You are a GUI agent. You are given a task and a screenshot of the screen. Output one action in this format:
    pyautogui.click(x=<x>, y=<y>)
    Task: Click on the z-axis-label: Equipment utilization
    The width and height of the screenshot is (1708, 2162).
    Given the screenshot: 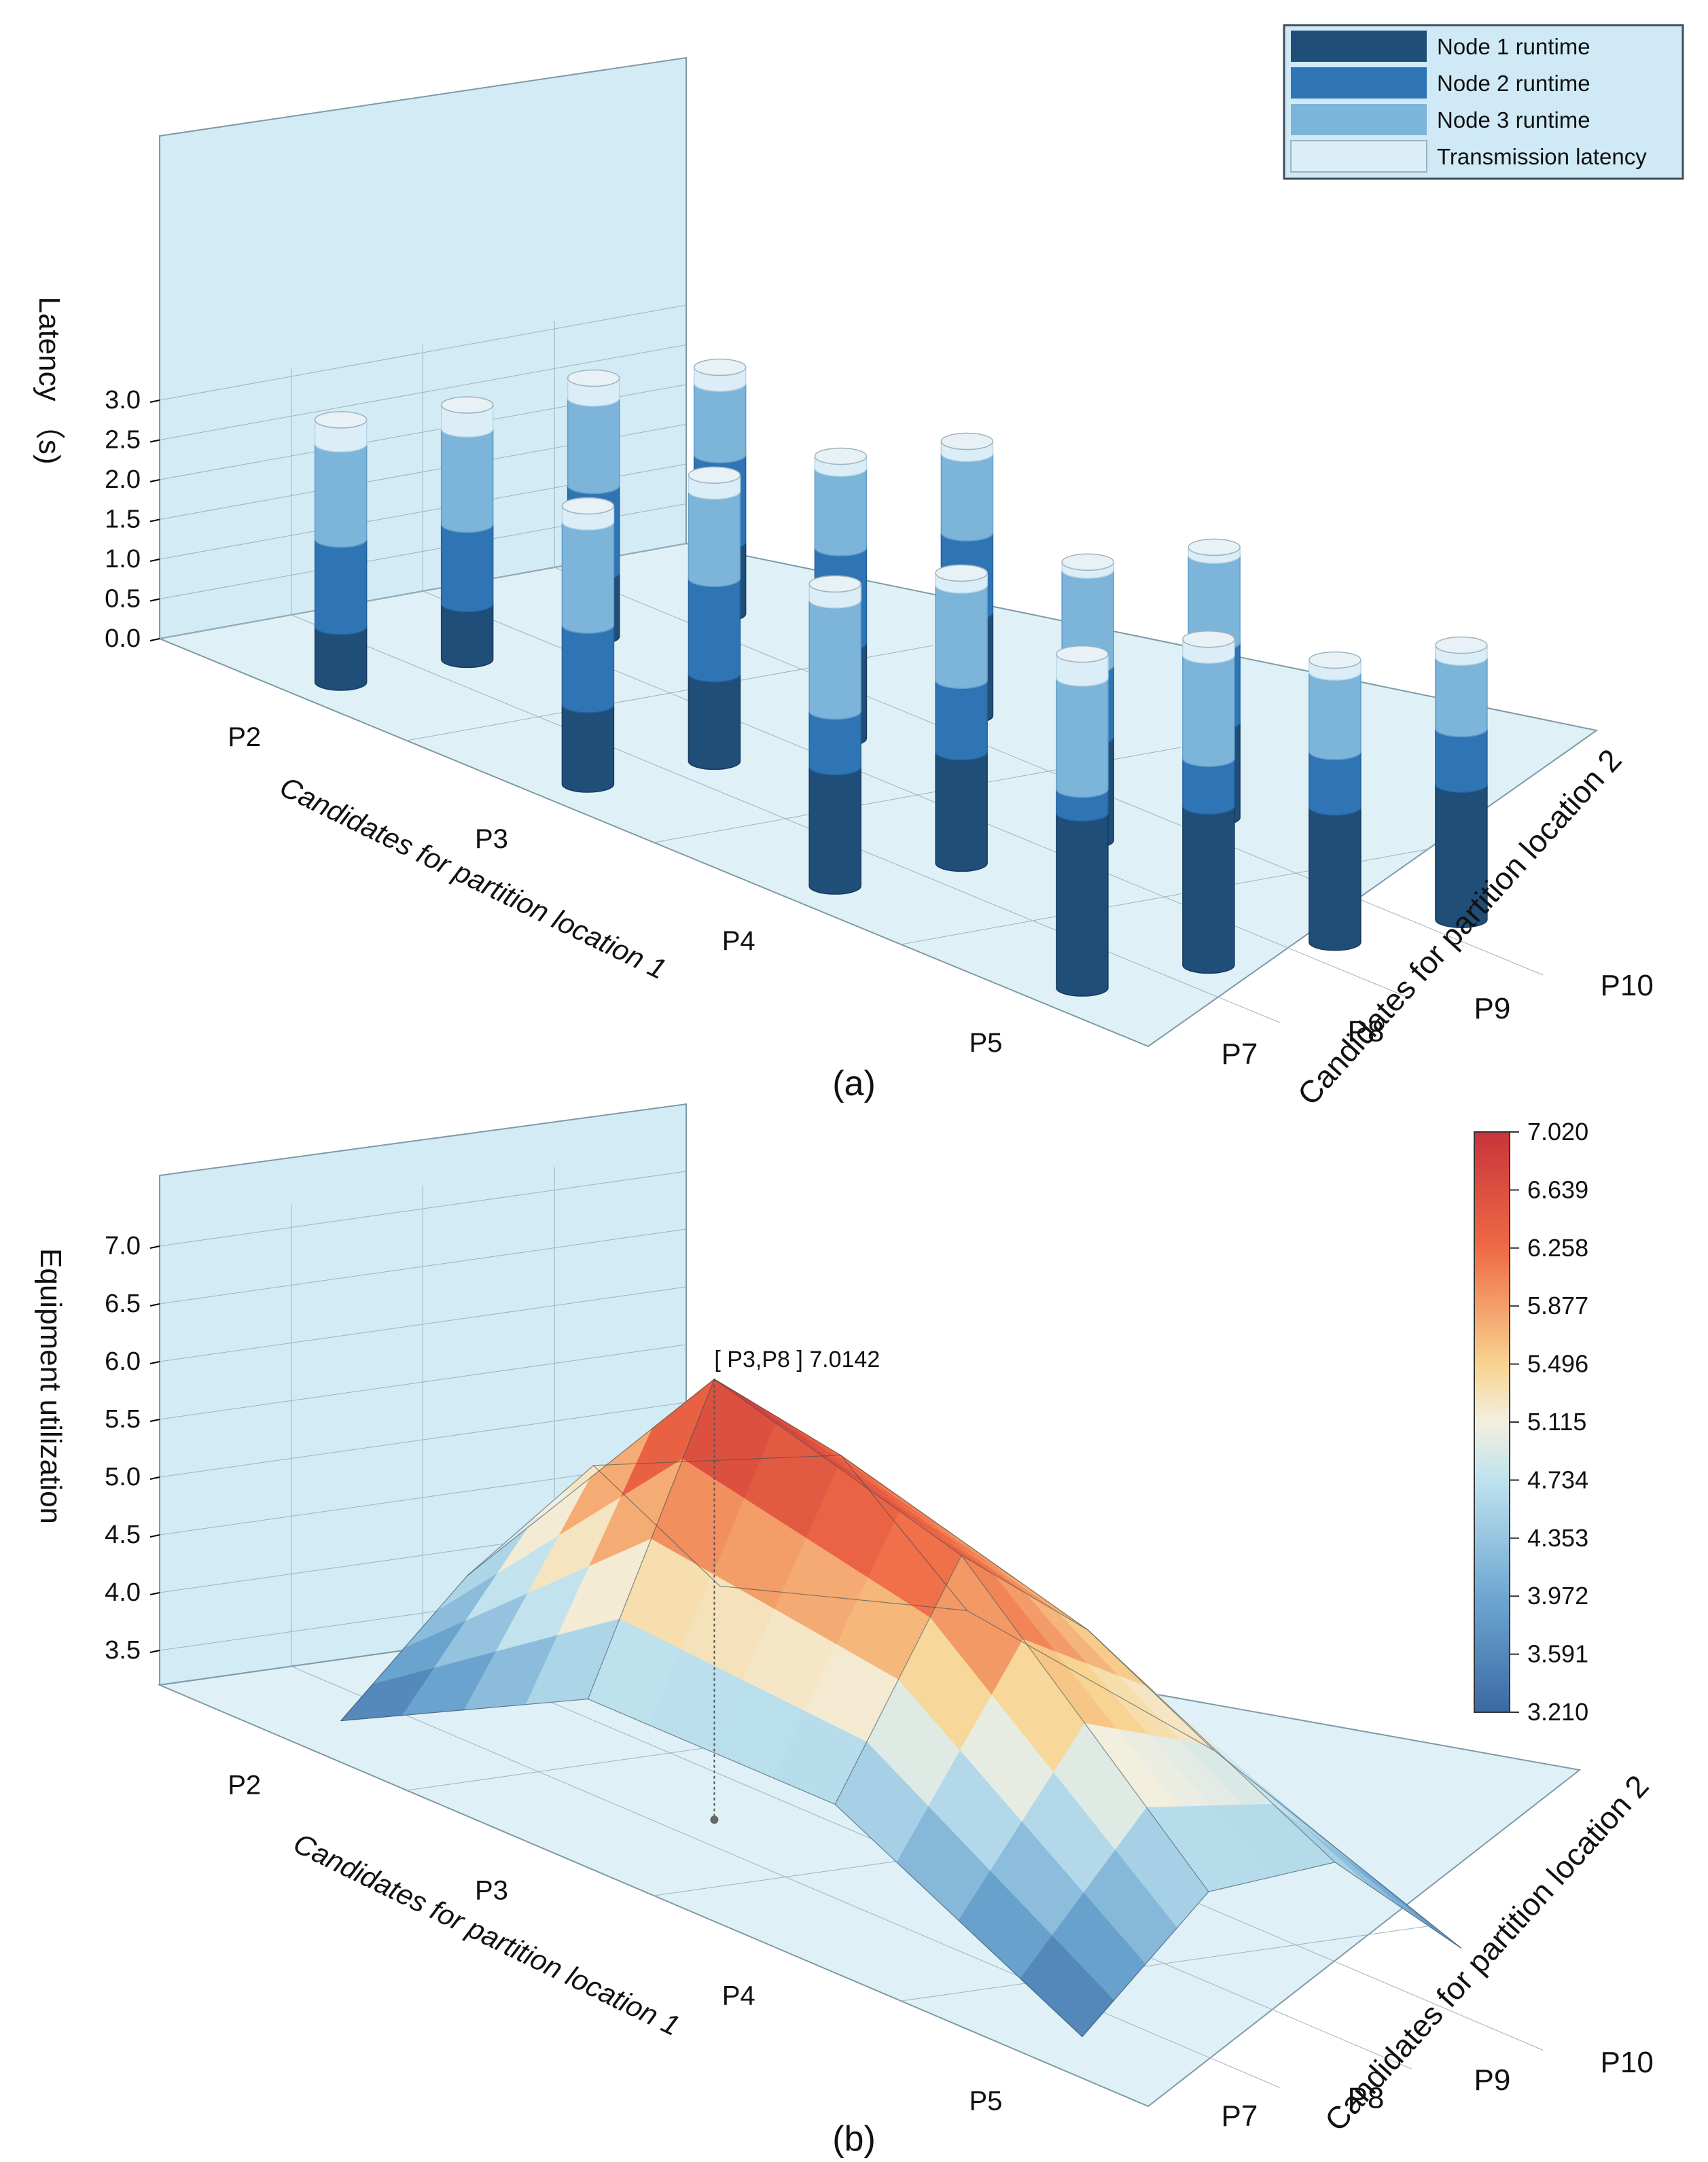 What is the action you would take?
    pyautogui.click(x=50, y=1386)
    